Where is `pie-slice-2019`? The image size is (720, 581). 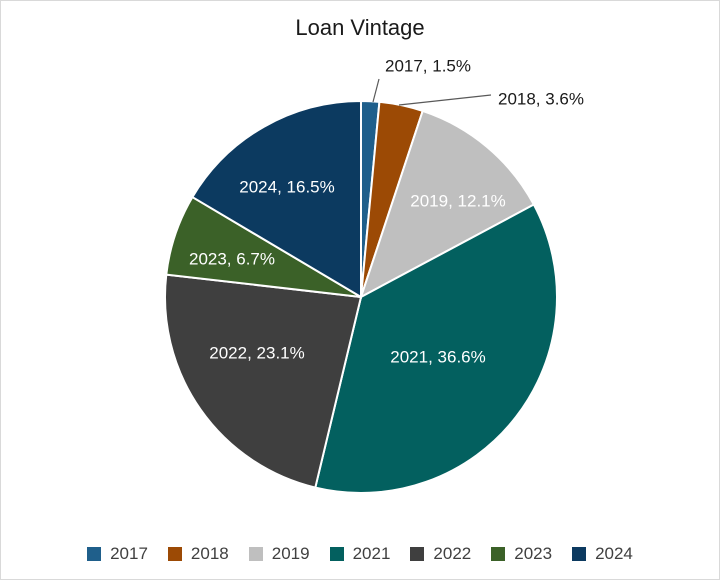 pie-slice-2019 is located at coordinates (447, 204).